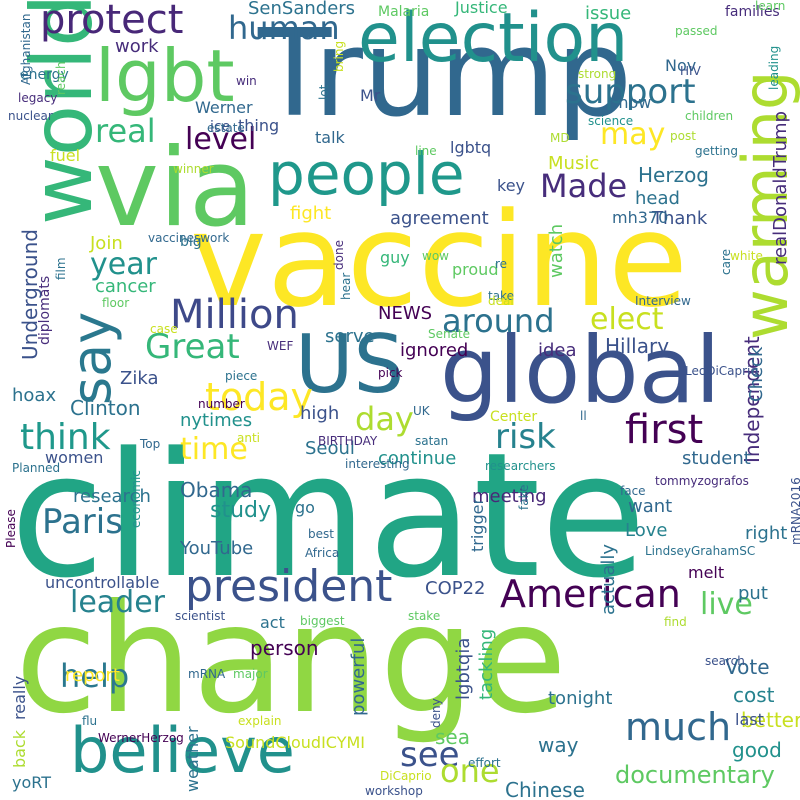 Image resolution: width=800 pixels, height=800 pixels. What do you see at coordinates (61, 268) in the screenshot?
I see `cloud-word: film` at bounding box center [61, 268].